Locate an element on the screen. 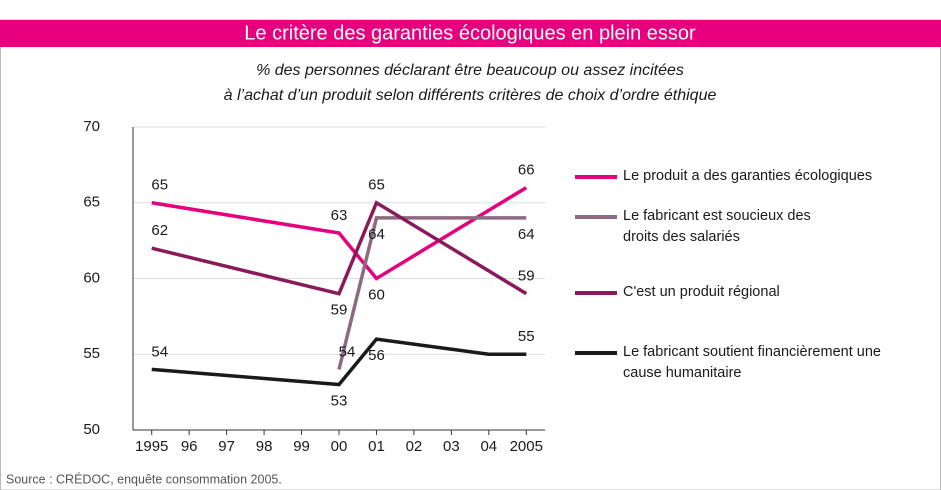 Image resolution: width=941 pixels, height=490 pixels. data-label: 53 is located at coordinates (339, 401).